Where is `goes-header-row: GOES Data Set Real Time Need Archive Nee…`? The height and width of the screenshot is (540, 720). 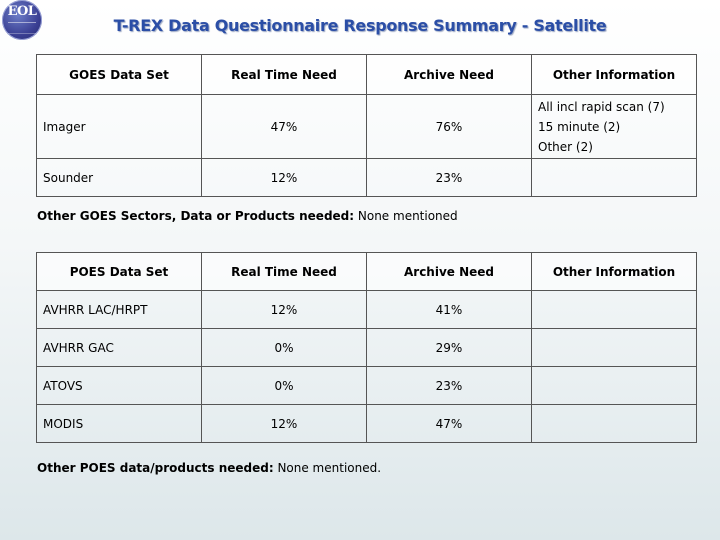
goes-header-row: GOES Data Set Real Time Need Archive Nee… is located at coordinates (366, 74).